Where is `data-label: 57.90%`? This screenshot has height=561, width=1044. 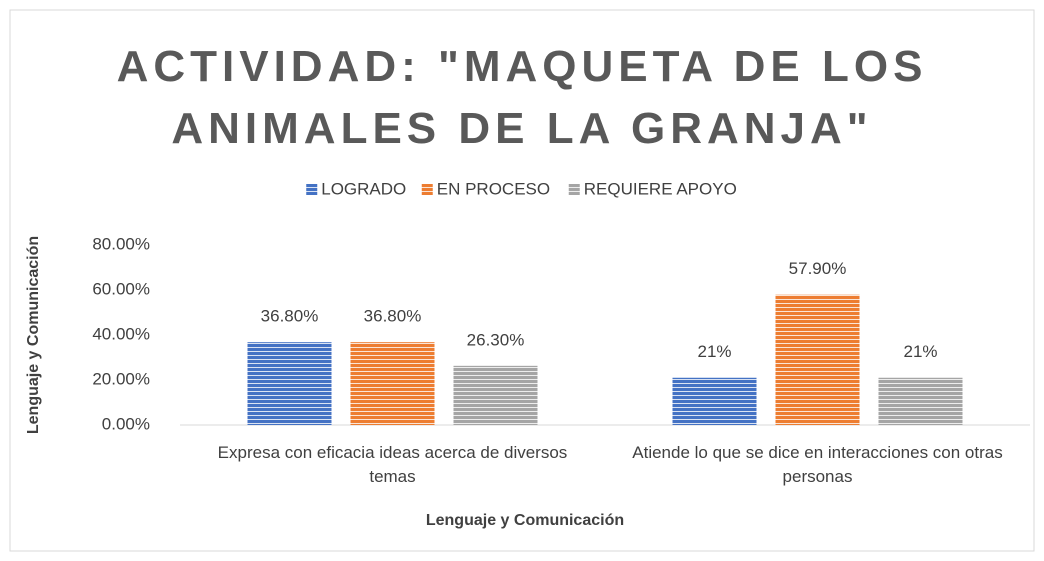 data-label: 57.90% is located at coordinates (818, 268).